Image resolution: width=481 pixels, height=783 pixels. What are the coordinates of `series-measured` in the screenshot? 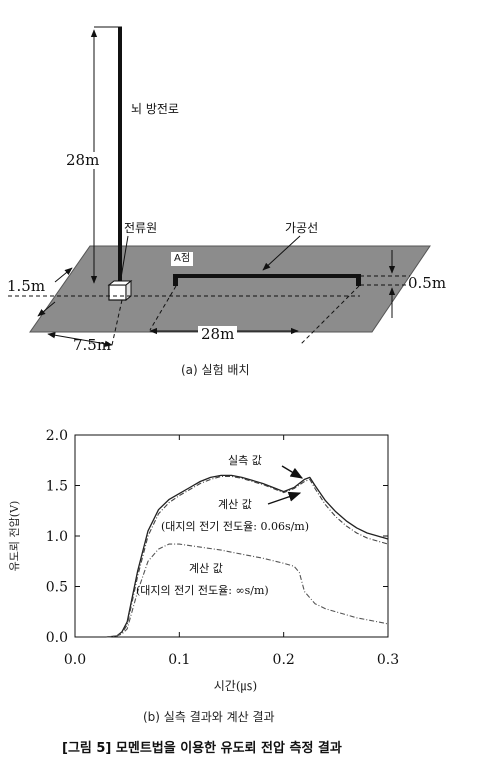 It's located at (247, 556).